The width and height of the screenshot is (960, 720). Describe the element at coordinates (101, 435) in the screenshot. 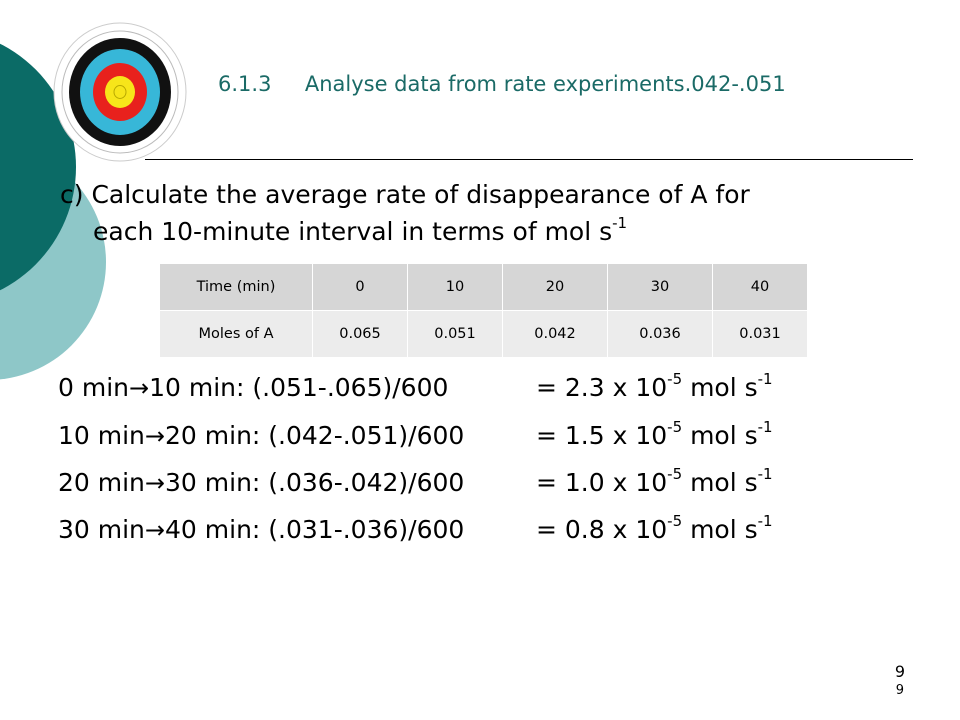

I see `interval-start: 10 min` at that location.